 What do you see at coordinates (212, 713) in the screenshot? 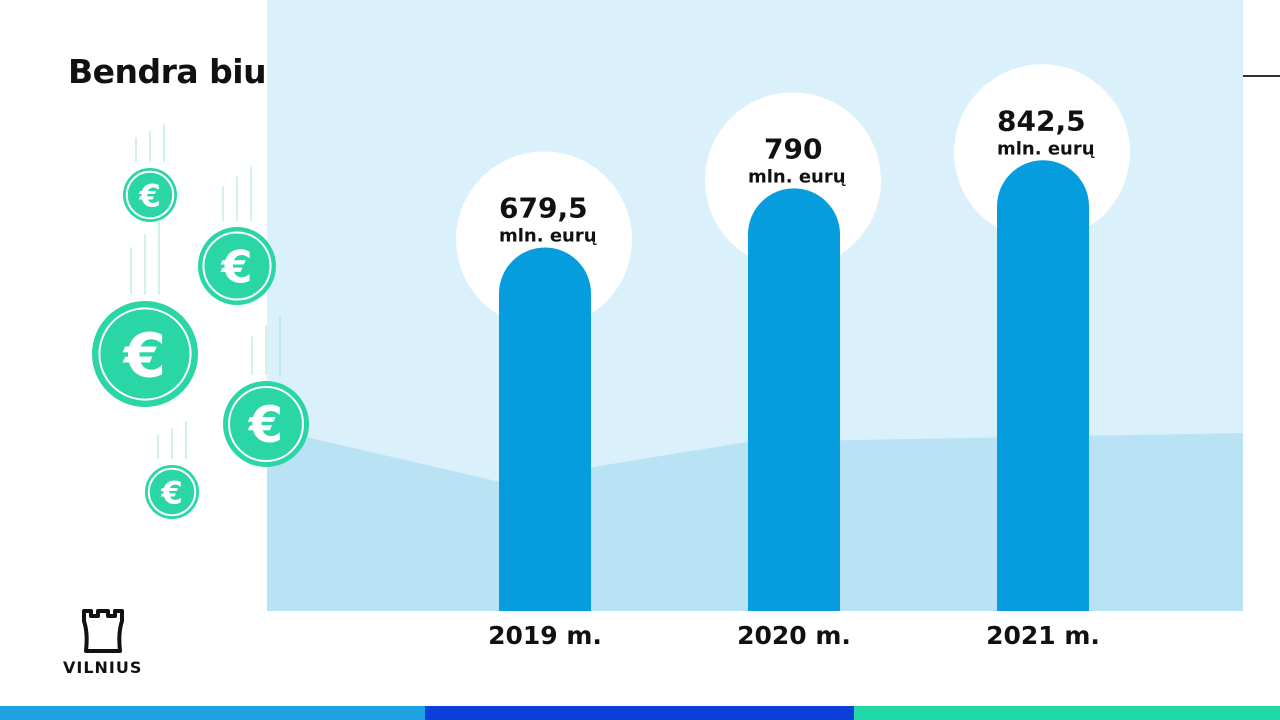
I see `footer-strip-light-blue` at bounding box center [212, 713].